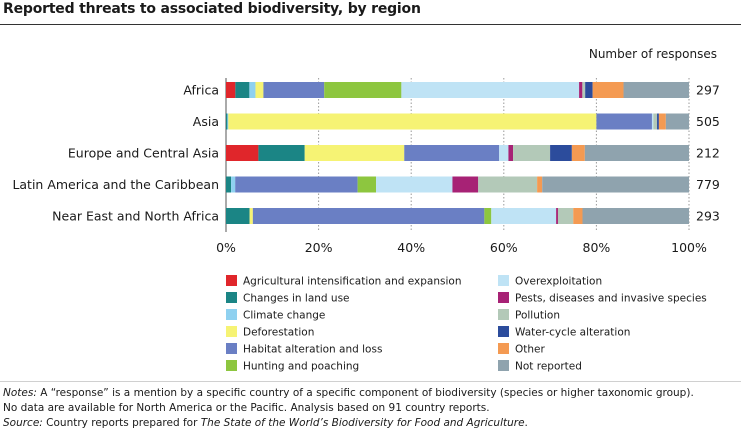 The width and height of the screenshot is (741, 436). Describe the element at coordinates (319, 247) in the screenshot. I see `x-tick-label: 20%` at that location.